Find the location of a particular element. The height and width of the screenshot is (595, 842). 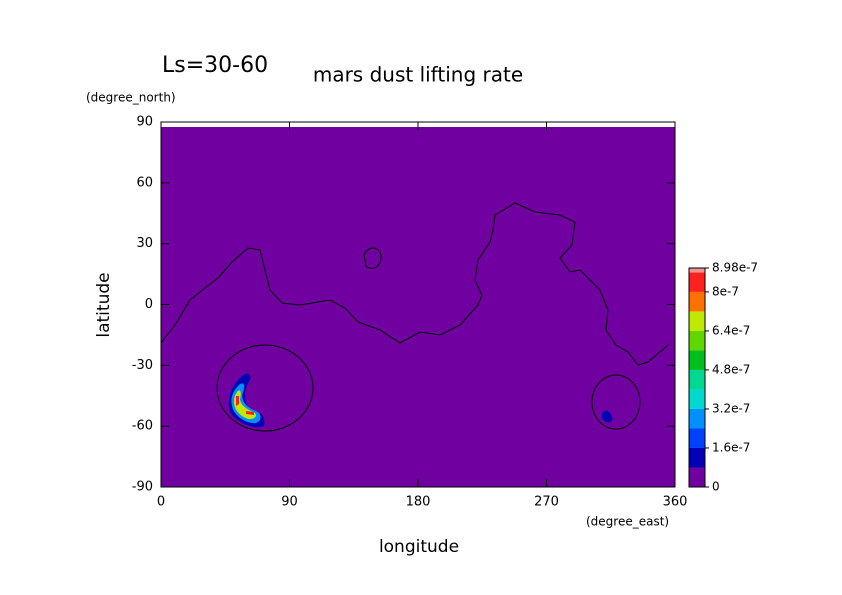

colorbar-tick-label: 0 is located at coordinates (716, 487).